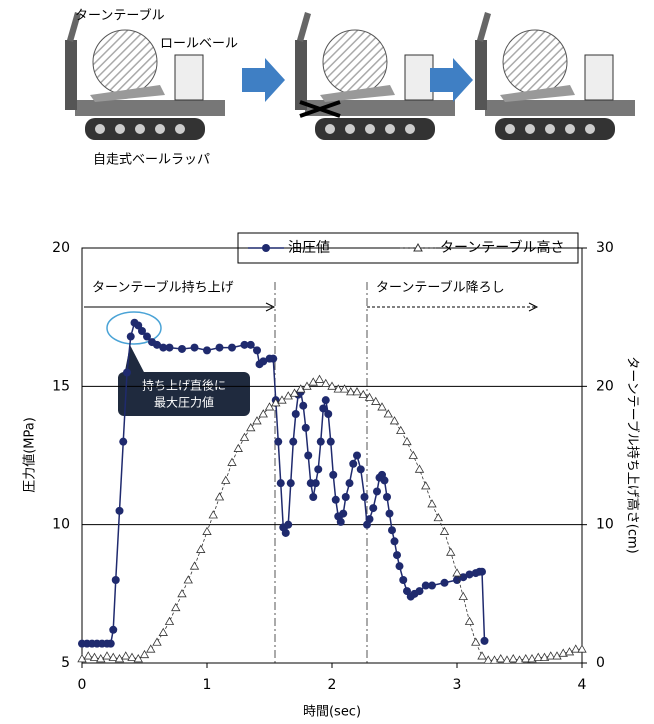  I want to click on arrow-head, so click(533, 307).